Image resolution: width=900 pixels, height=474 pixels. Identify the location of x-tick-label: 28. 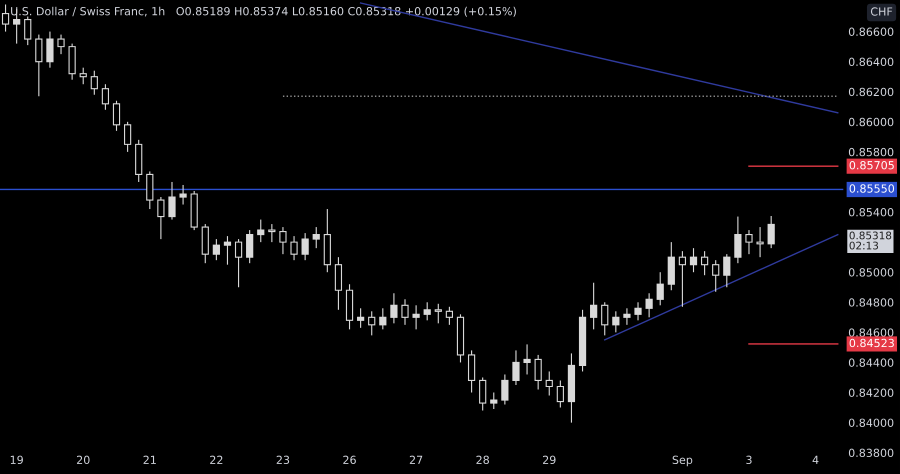
(482, 460).